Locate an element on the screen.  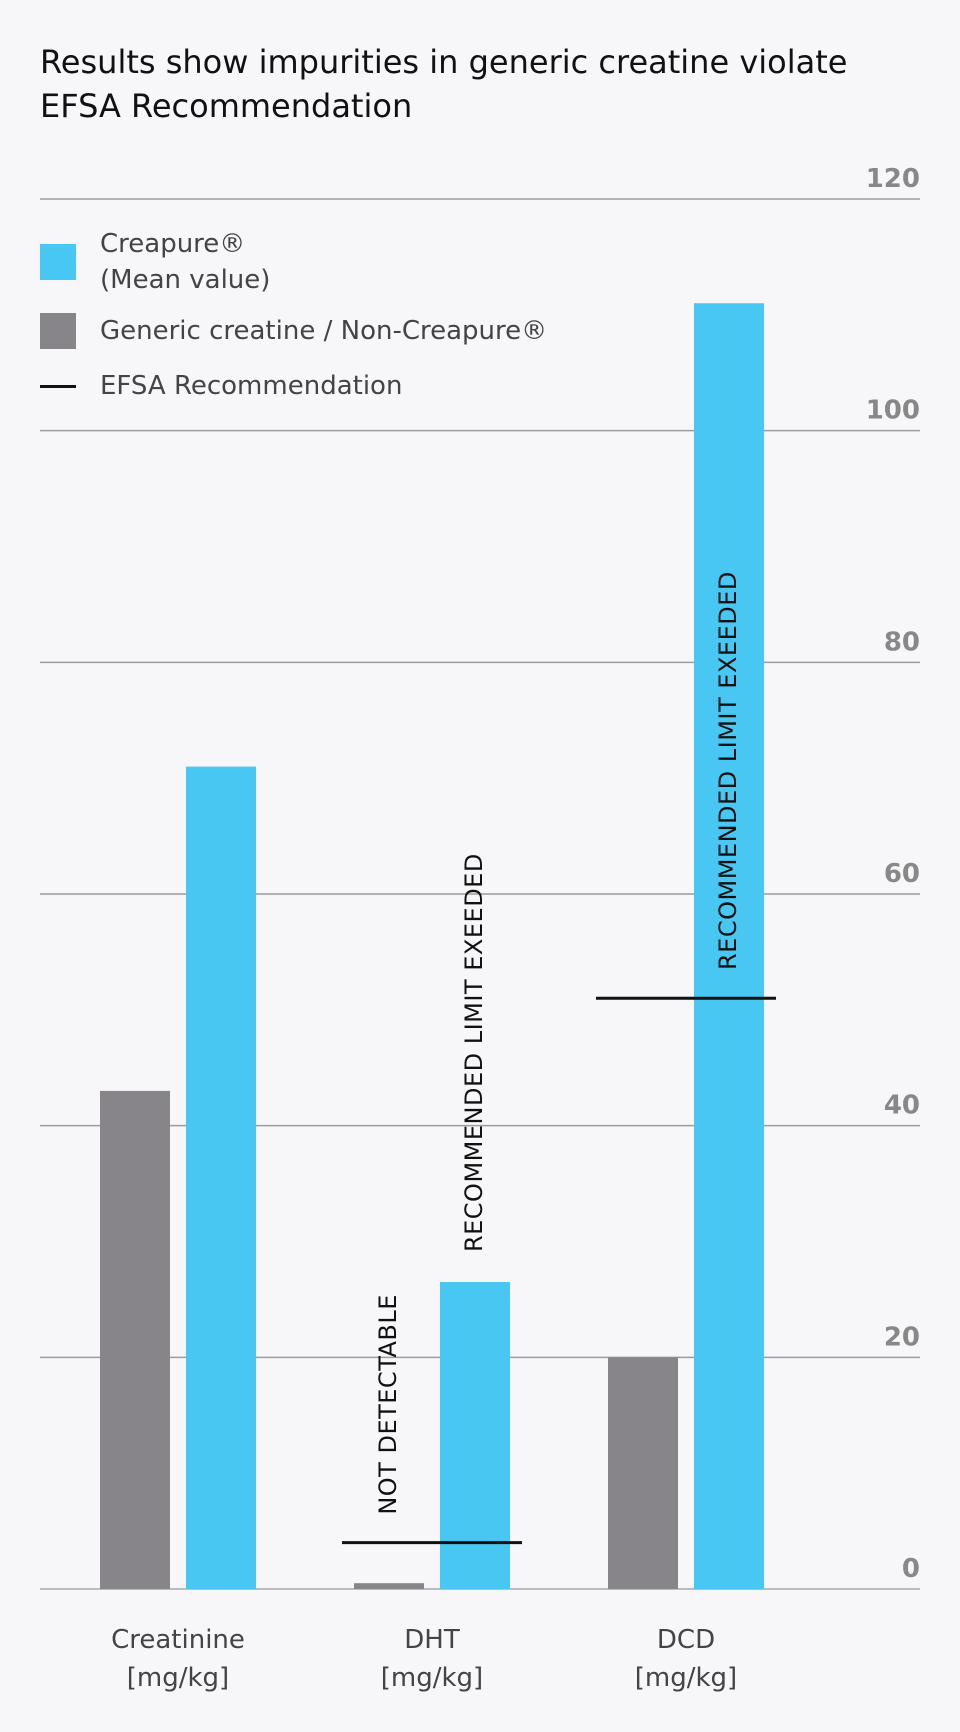
legend-item-generic: Generic creatine / Non-Creapure® is located at coordinates (293, 331).